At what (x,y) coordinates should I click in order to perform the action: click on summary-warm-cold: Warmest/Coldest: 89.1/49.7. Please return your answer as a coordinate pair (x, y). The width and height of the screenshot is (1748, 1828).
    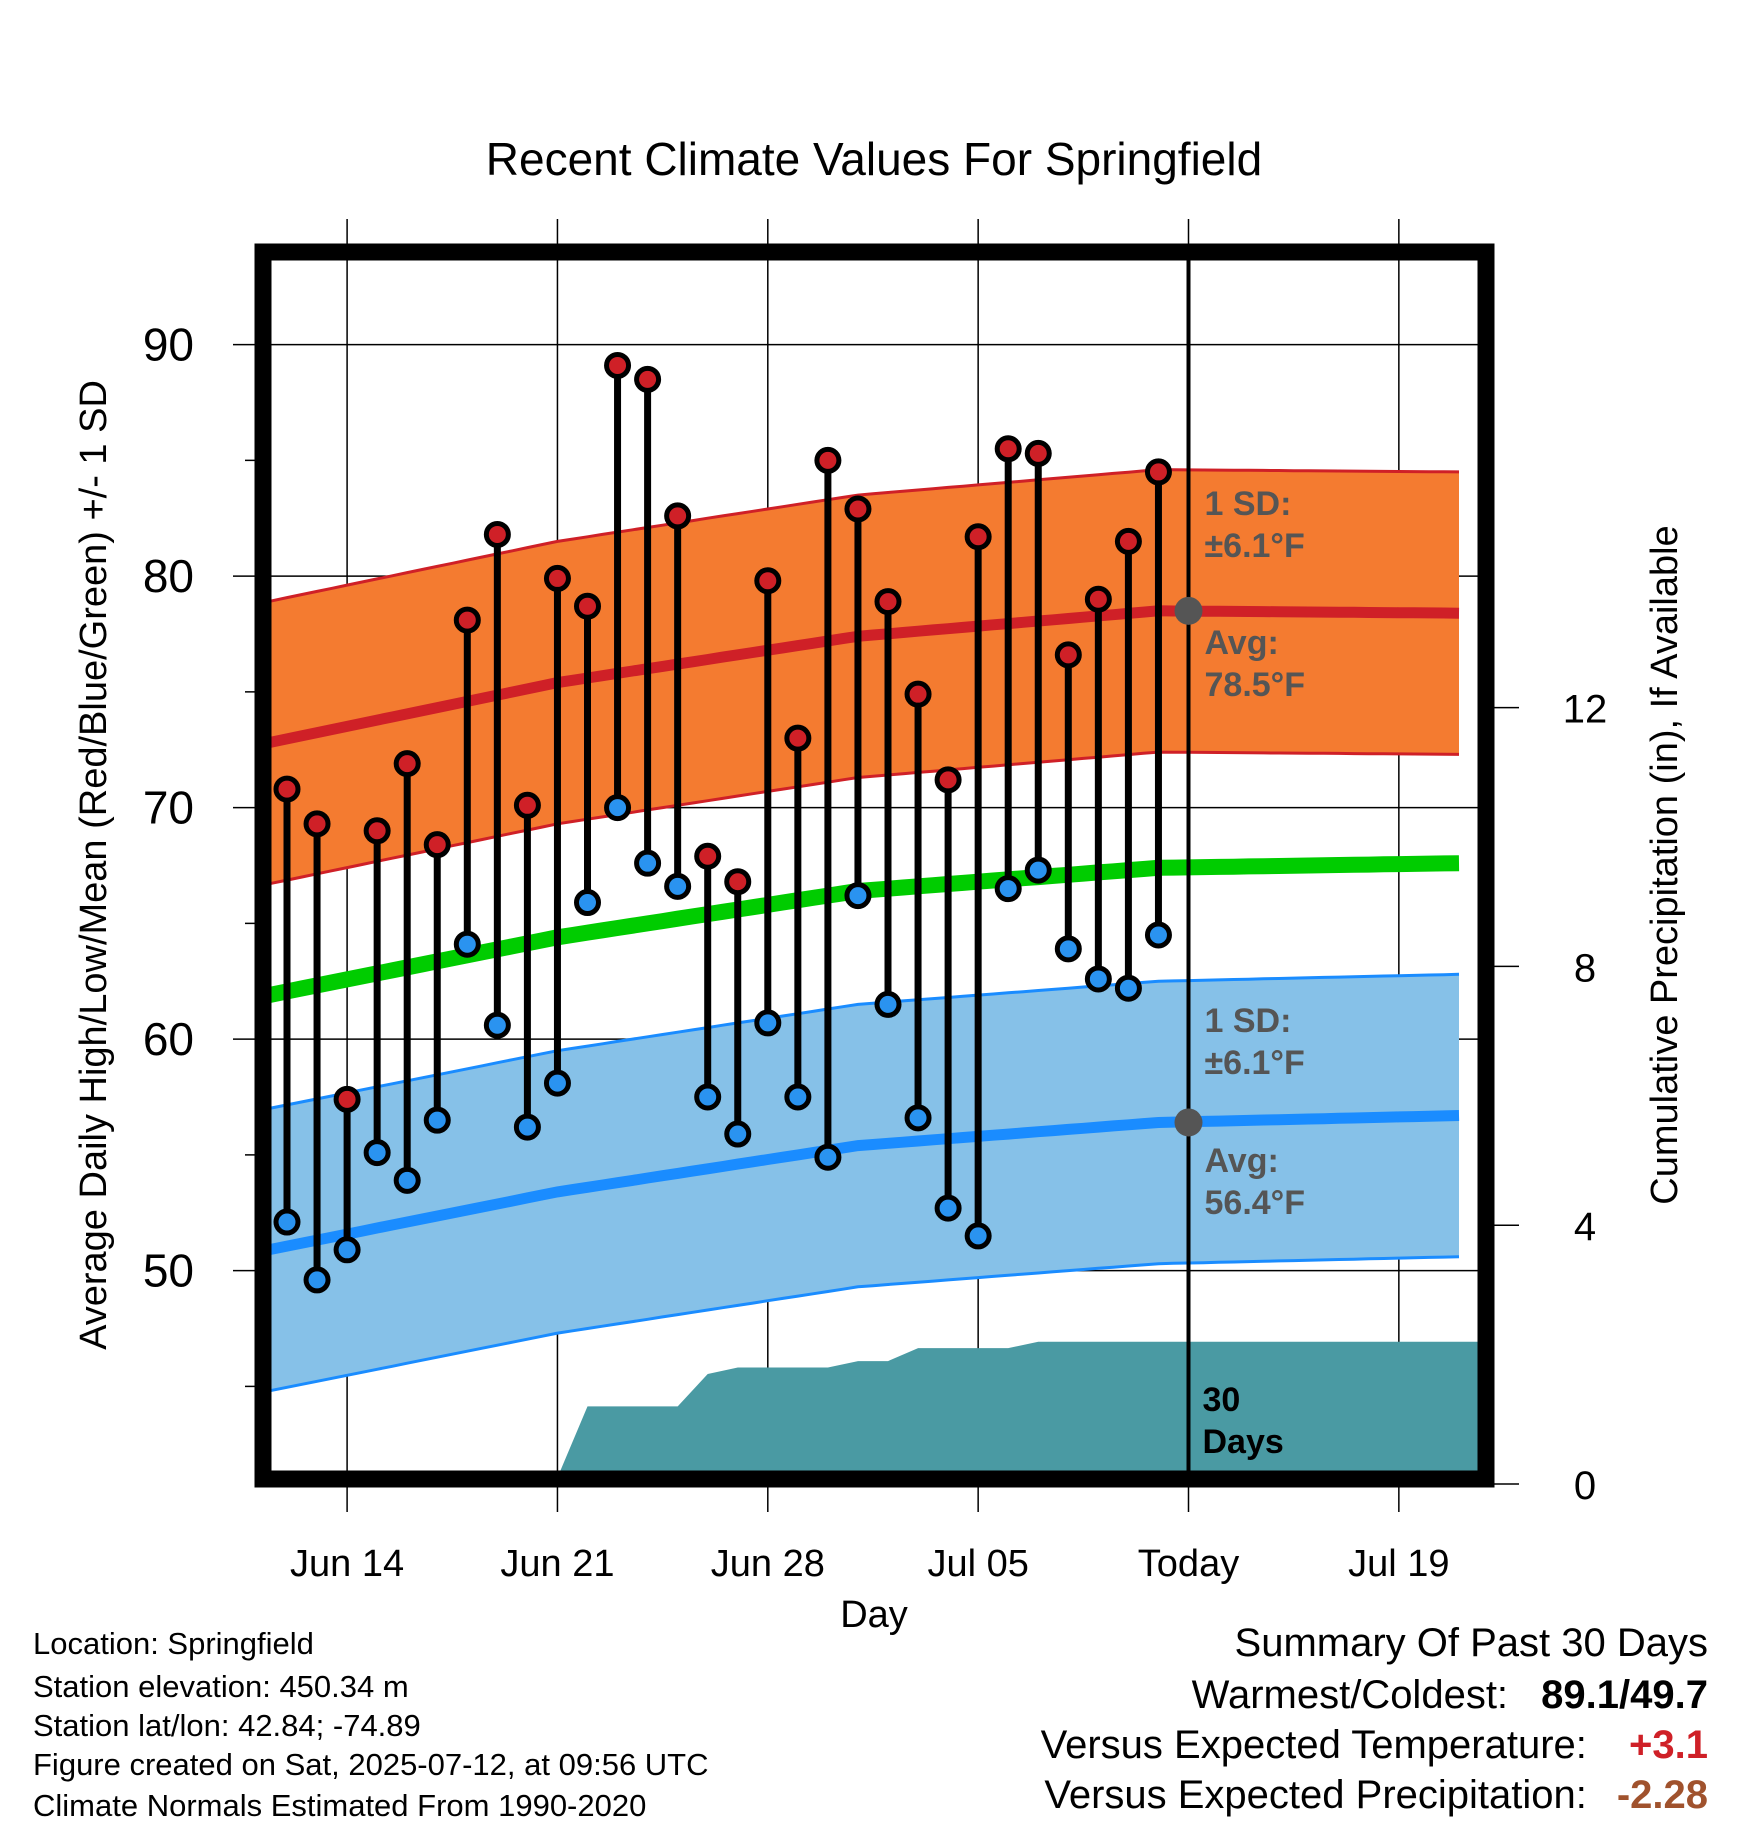
    Looking at the image, I should click on (1450, 1695).